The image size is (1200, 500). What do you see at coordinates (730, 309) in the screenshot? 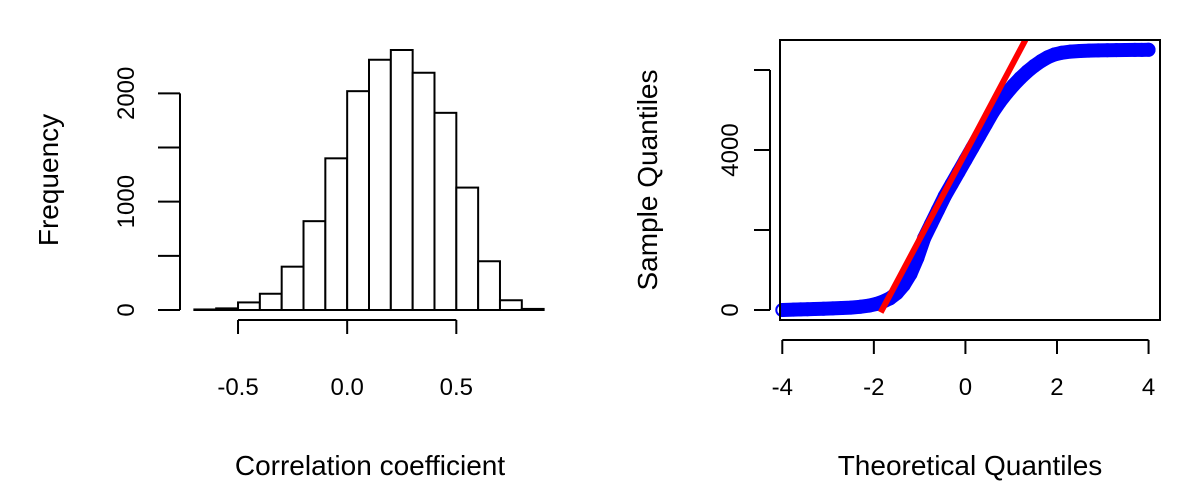
I see `qq-y-tick-label: 0` at bounding box center [730, 309].